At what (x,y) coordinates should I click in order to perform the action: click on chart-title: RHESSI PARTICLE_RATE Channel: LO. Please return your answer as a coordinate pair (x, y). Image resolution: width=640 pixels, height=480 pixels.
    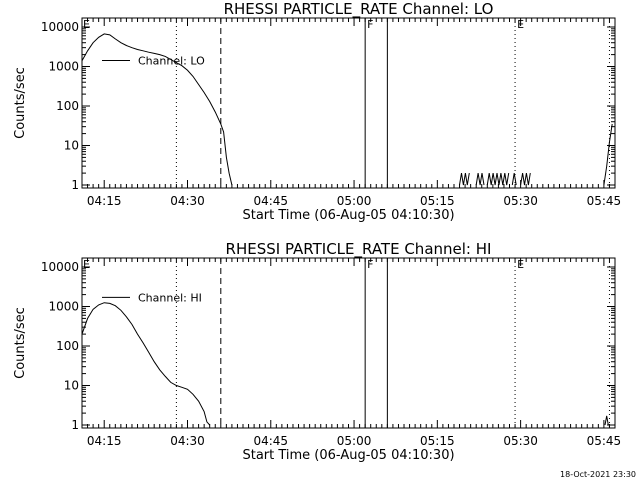
    Looking at the image, I should click on (359, 9).